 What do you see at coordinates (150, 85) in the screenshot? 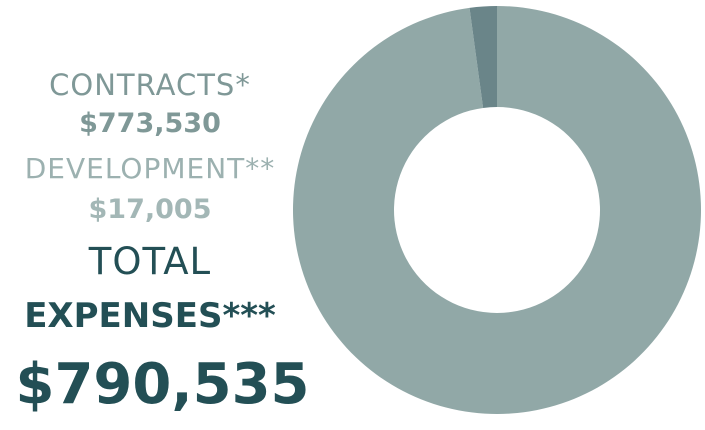
I see `contracts-label: CONTRACTS*` at bounding box center [150, 85].